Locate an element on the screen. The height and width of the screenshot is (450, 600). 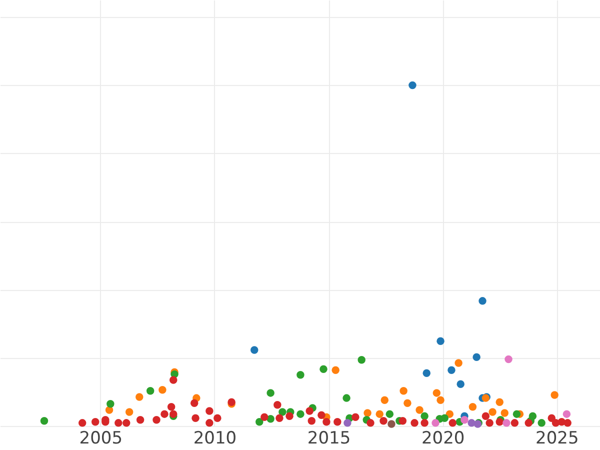
x-tick-label: 2010 is located at coordinates (215, 438).